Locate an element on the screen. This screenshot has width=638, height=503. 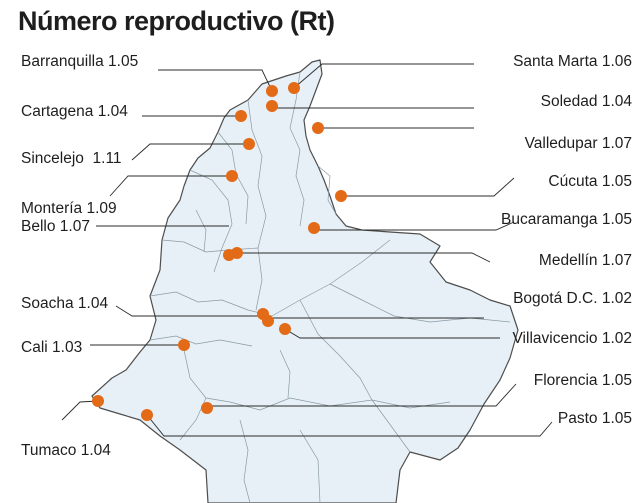
city-label-monteria: Montería 1.09 is located at coordinates (69, 208).